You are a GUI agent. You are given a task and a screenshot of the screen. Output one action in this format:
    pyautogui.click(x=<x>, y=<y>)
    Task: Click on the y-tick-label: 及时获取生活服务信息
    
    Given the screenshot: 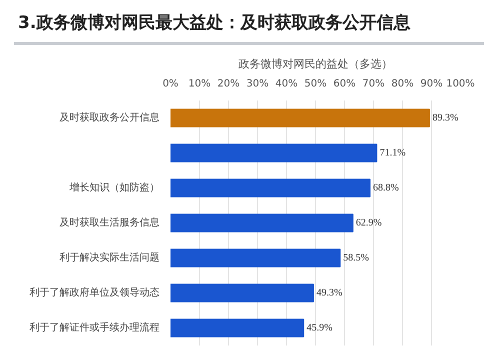 What is the action you would take?
    pyautogui.click(x=110, y=222)
    